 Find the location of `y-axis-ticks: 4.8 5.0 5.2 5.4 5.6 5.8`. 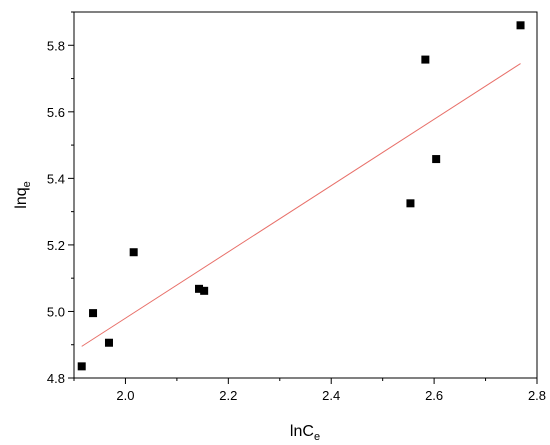

y-axis-ticks: 4.8 5.0 5.2 5.4 5.6 5.8 is located at coordinates (60, 198).